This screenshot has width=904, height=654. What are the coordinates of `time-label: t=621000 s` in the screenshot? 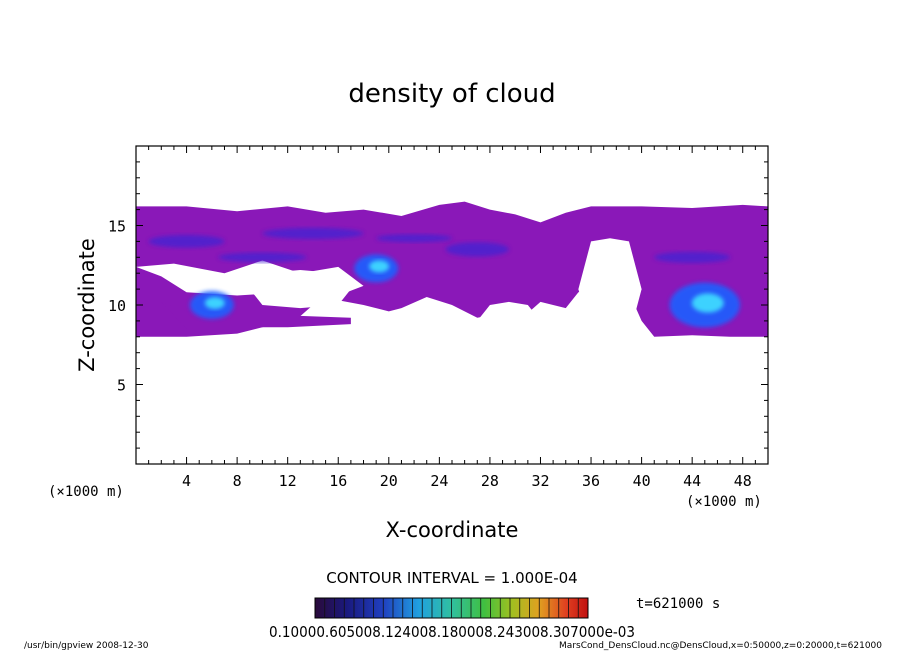 It's located at (678, 604).